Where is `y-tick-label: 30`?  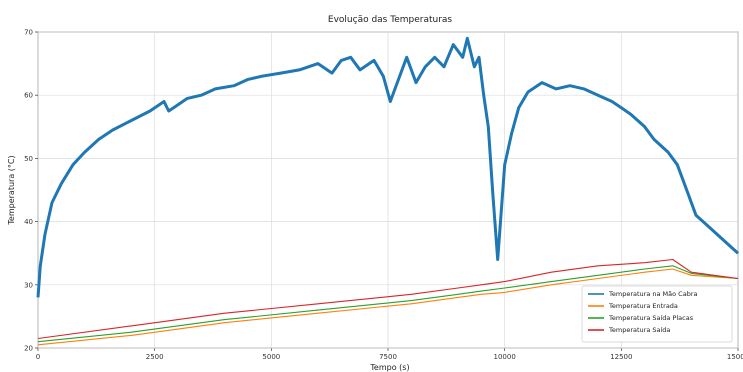
y-tick-label: 30 is located at coordinates (28, 285).